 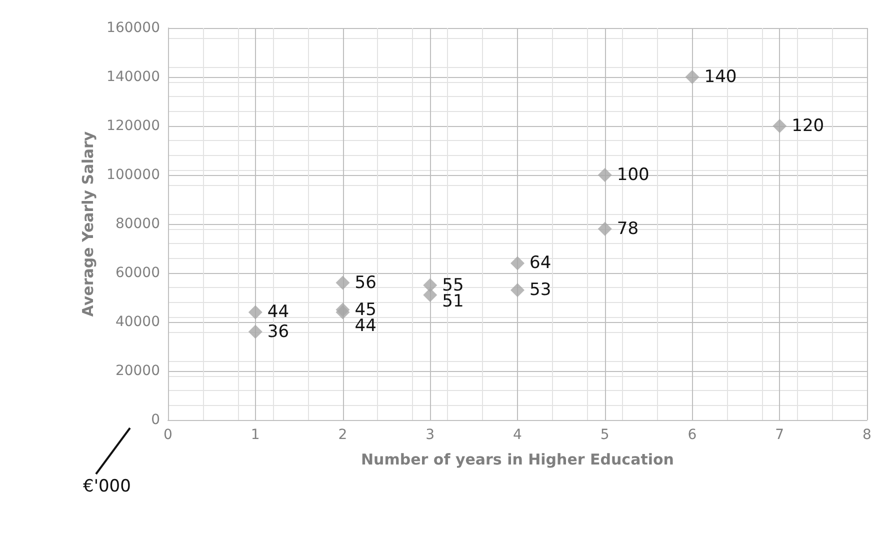 I want to click on annotation: 140, so click(x=720, y=77).